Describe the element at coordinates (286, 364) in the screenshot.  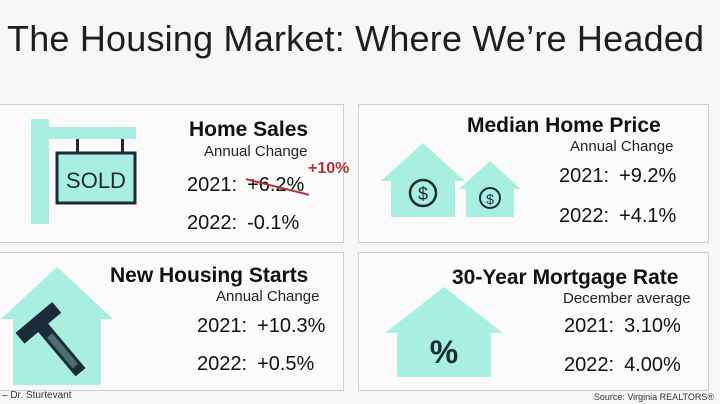
I see `value: +0.5%` at that location.